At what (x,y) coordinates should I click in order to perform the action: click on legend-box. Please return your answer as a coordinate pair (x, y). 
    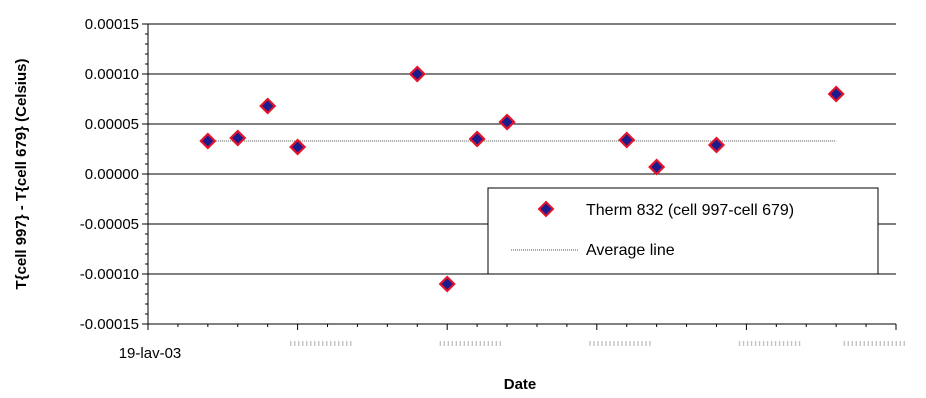
    Looking at the image, I should click on (683, 231).